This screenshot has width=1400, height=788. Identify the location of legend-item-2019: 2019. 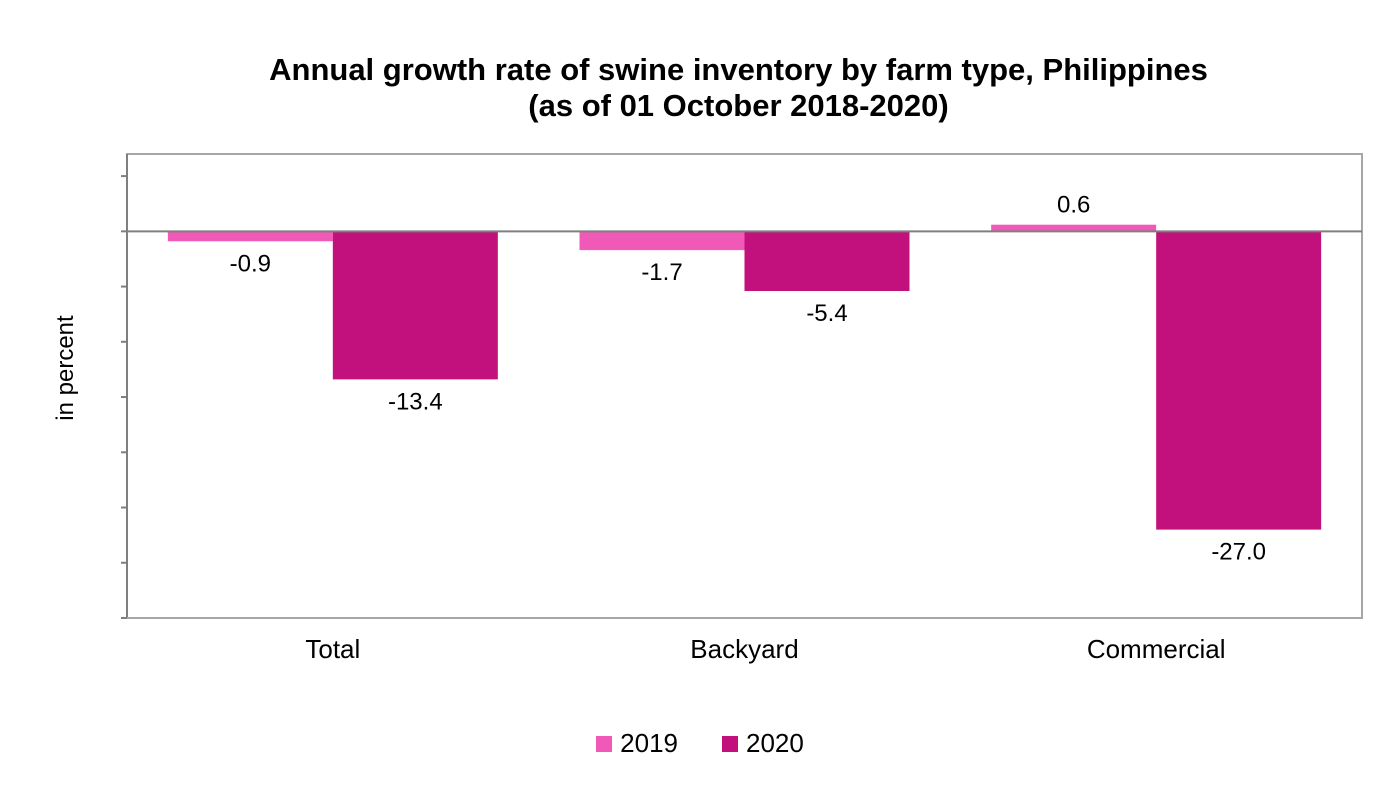
(637, 743).